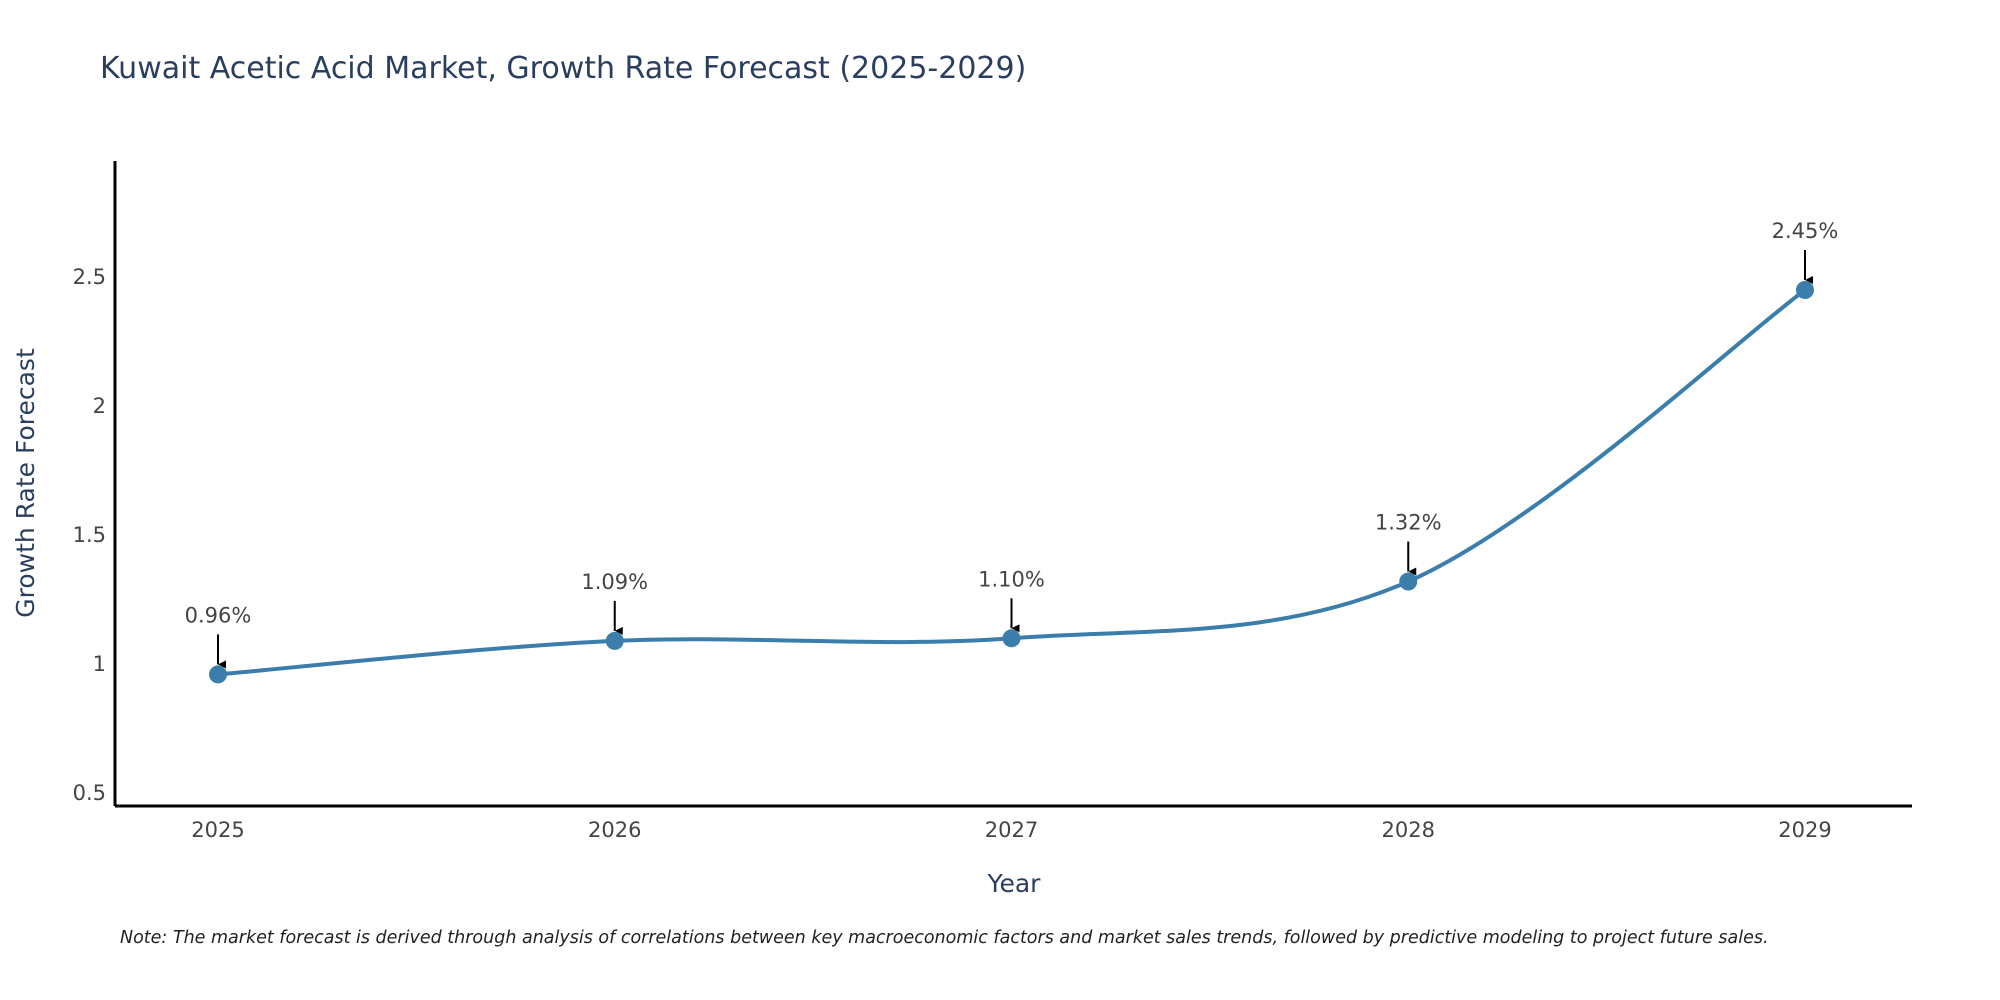 The height and width of the screenshot is (1000, 2000). I want to click on data-label: 1.09%, so click(614, 582).